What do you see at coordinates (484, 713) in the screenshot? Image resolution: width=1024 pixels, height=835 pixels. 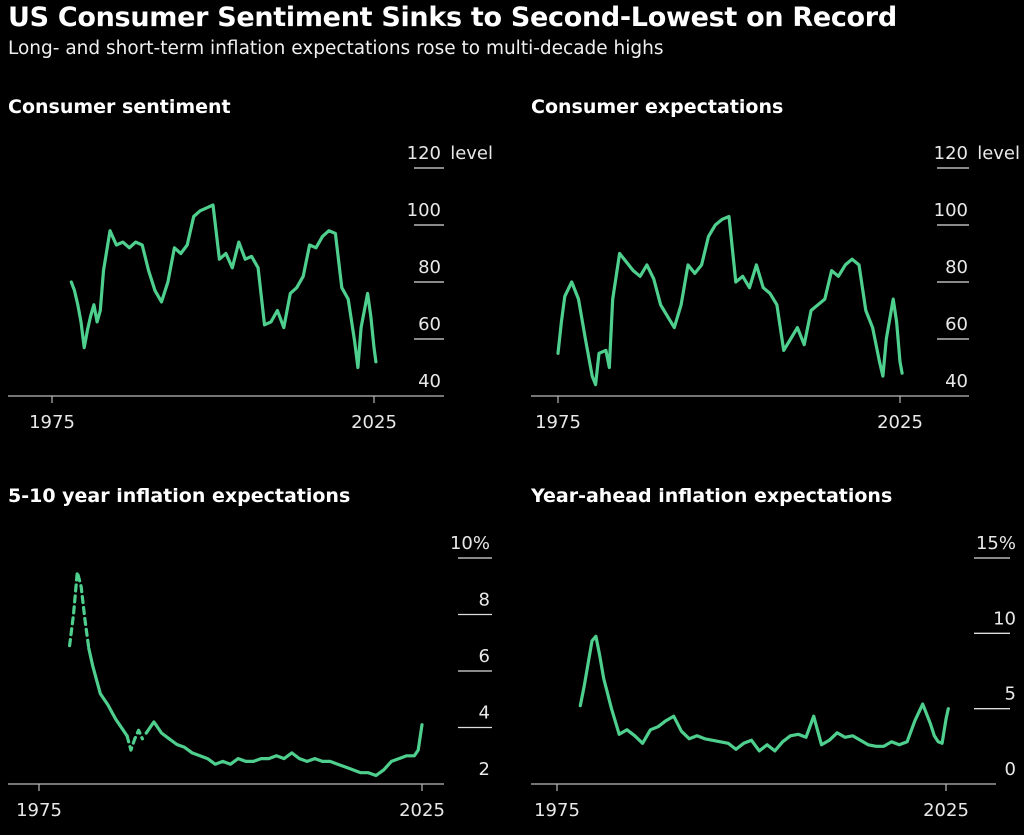 I see `y-tick-label: 4` at bounding box center [484, 713].